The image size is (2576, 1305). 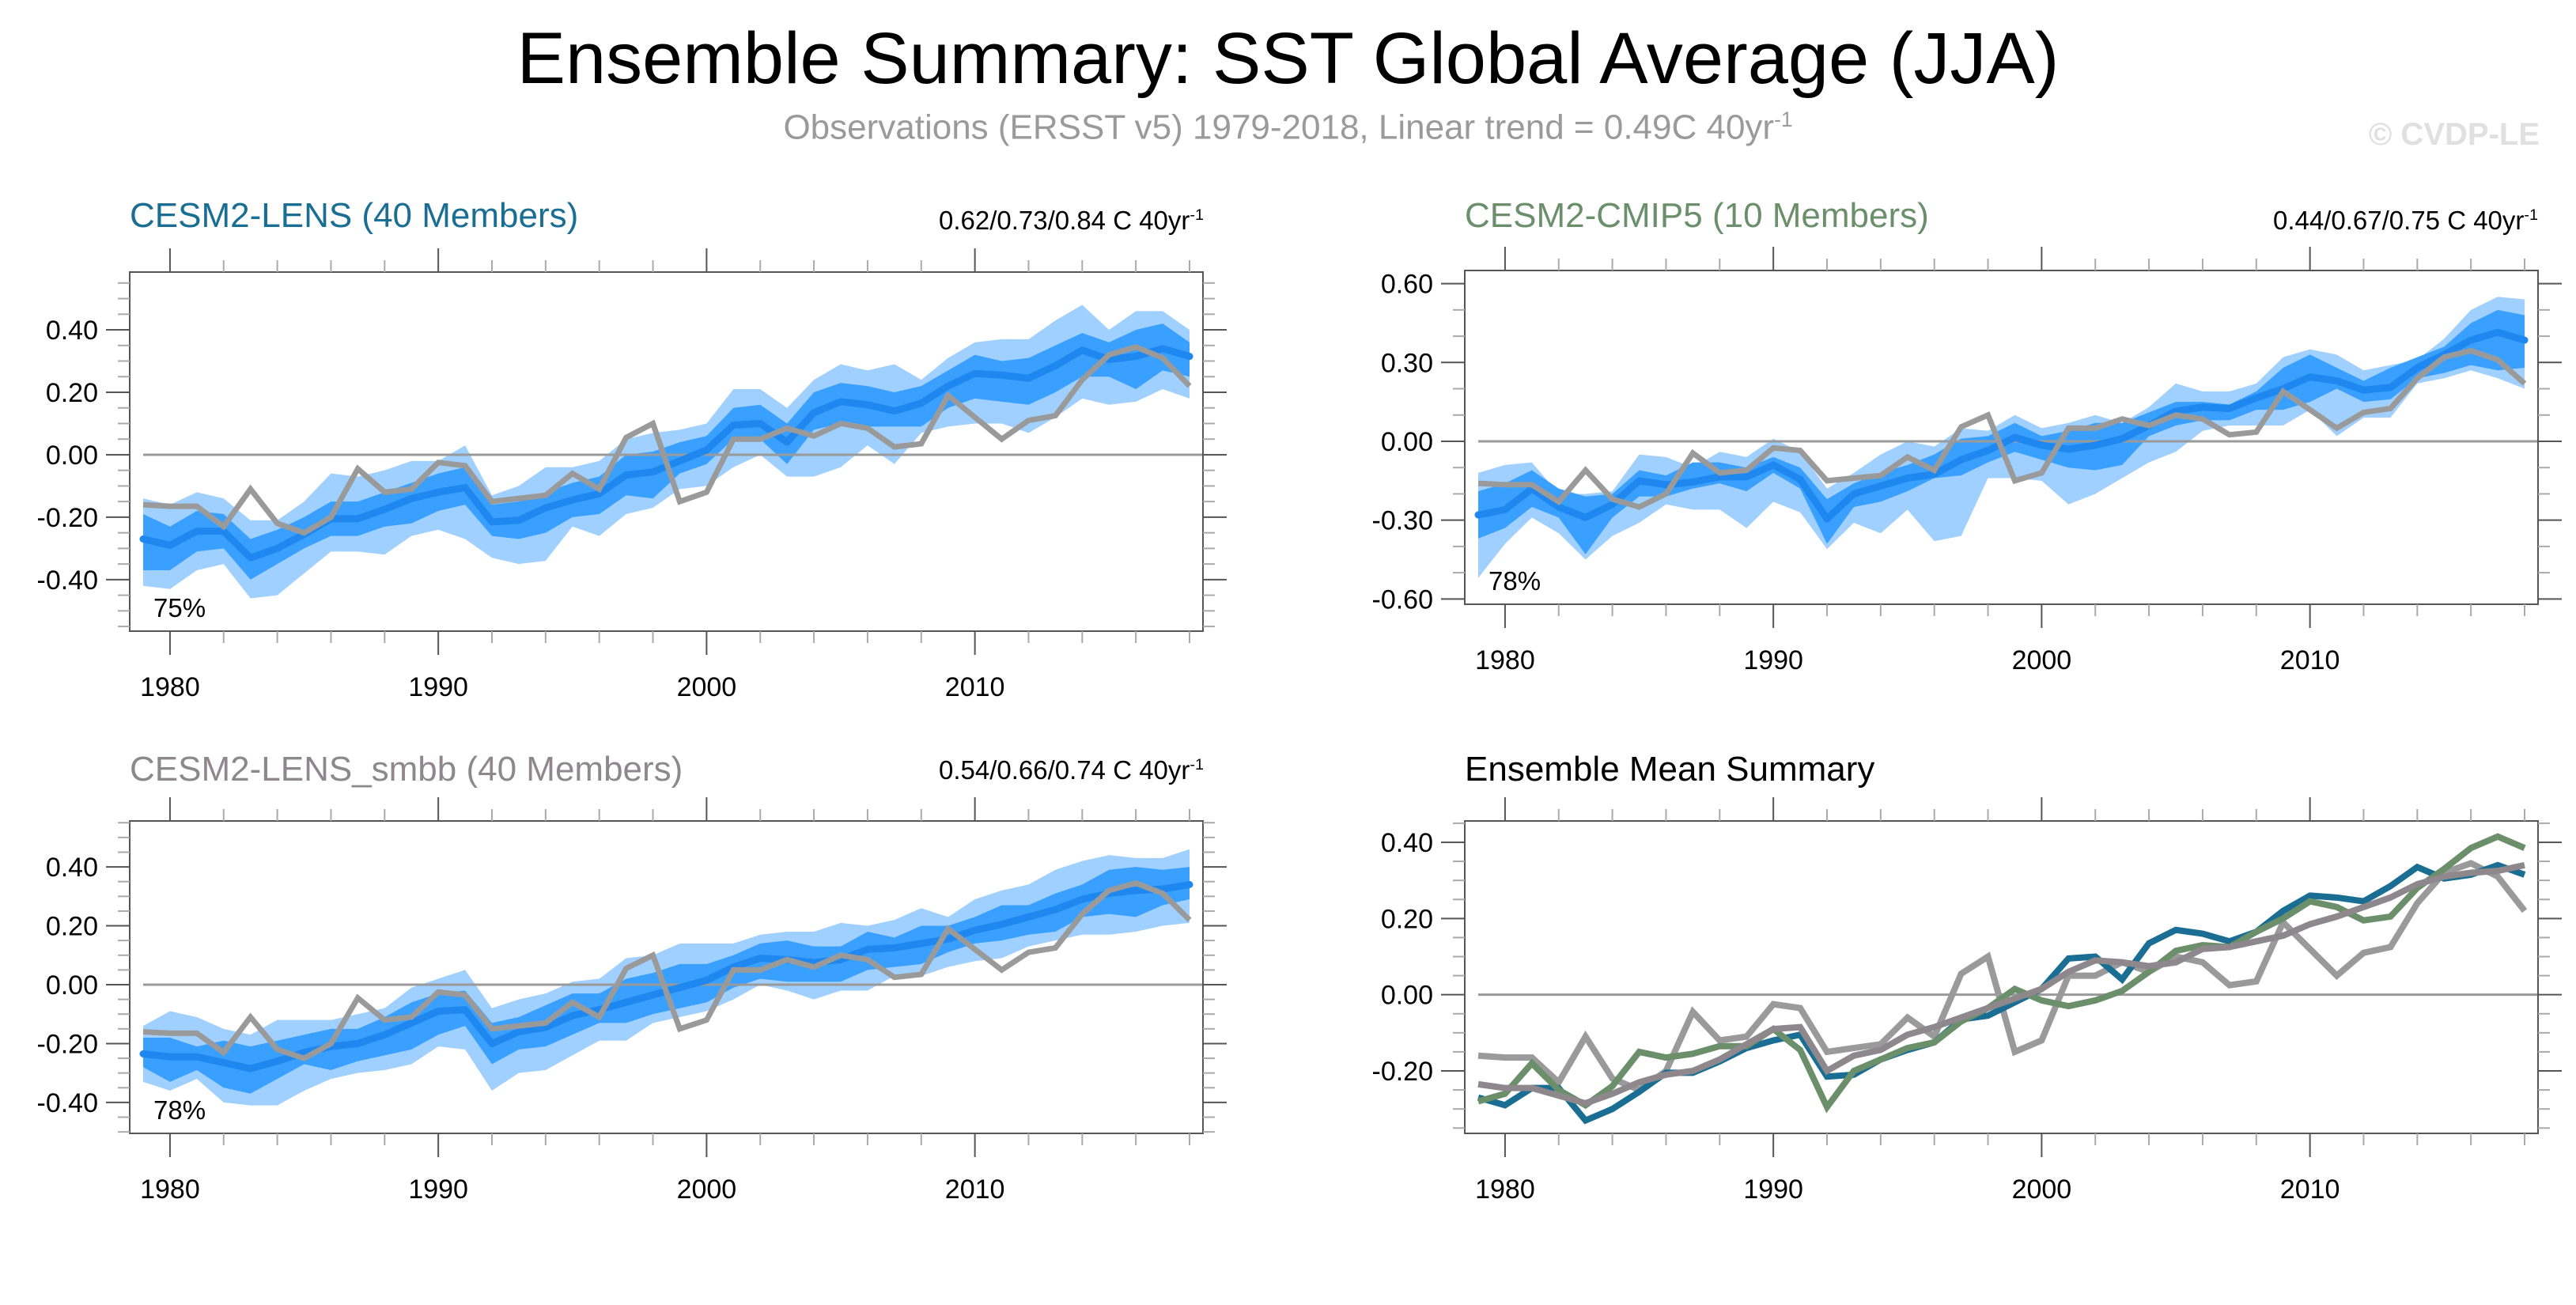 I want to click on y-tick-label: -0.30, so click(x=1403, y=521).